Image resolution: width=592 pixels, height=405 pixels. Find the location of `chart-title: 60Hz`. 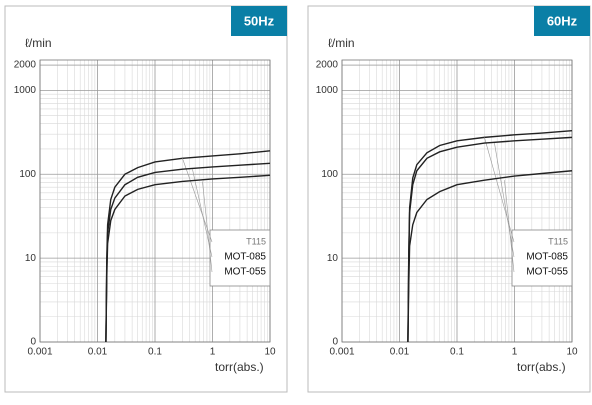

chart-title: 60Hz is located at coordinates (562, 20).